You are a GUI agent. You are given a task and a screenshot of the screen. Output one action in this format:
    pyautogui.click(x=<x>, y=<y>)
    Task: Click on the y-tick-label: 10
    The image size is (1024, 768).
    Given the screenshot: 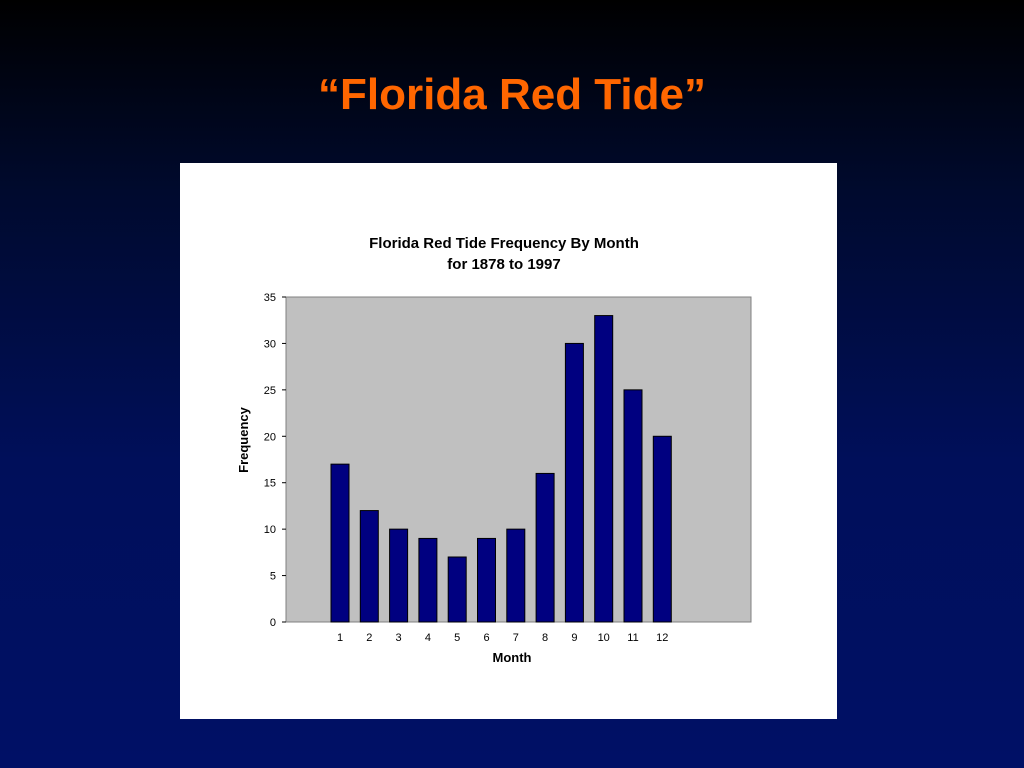 What is the action you would take?
    pyautogui.click(x=270, y=530)
    